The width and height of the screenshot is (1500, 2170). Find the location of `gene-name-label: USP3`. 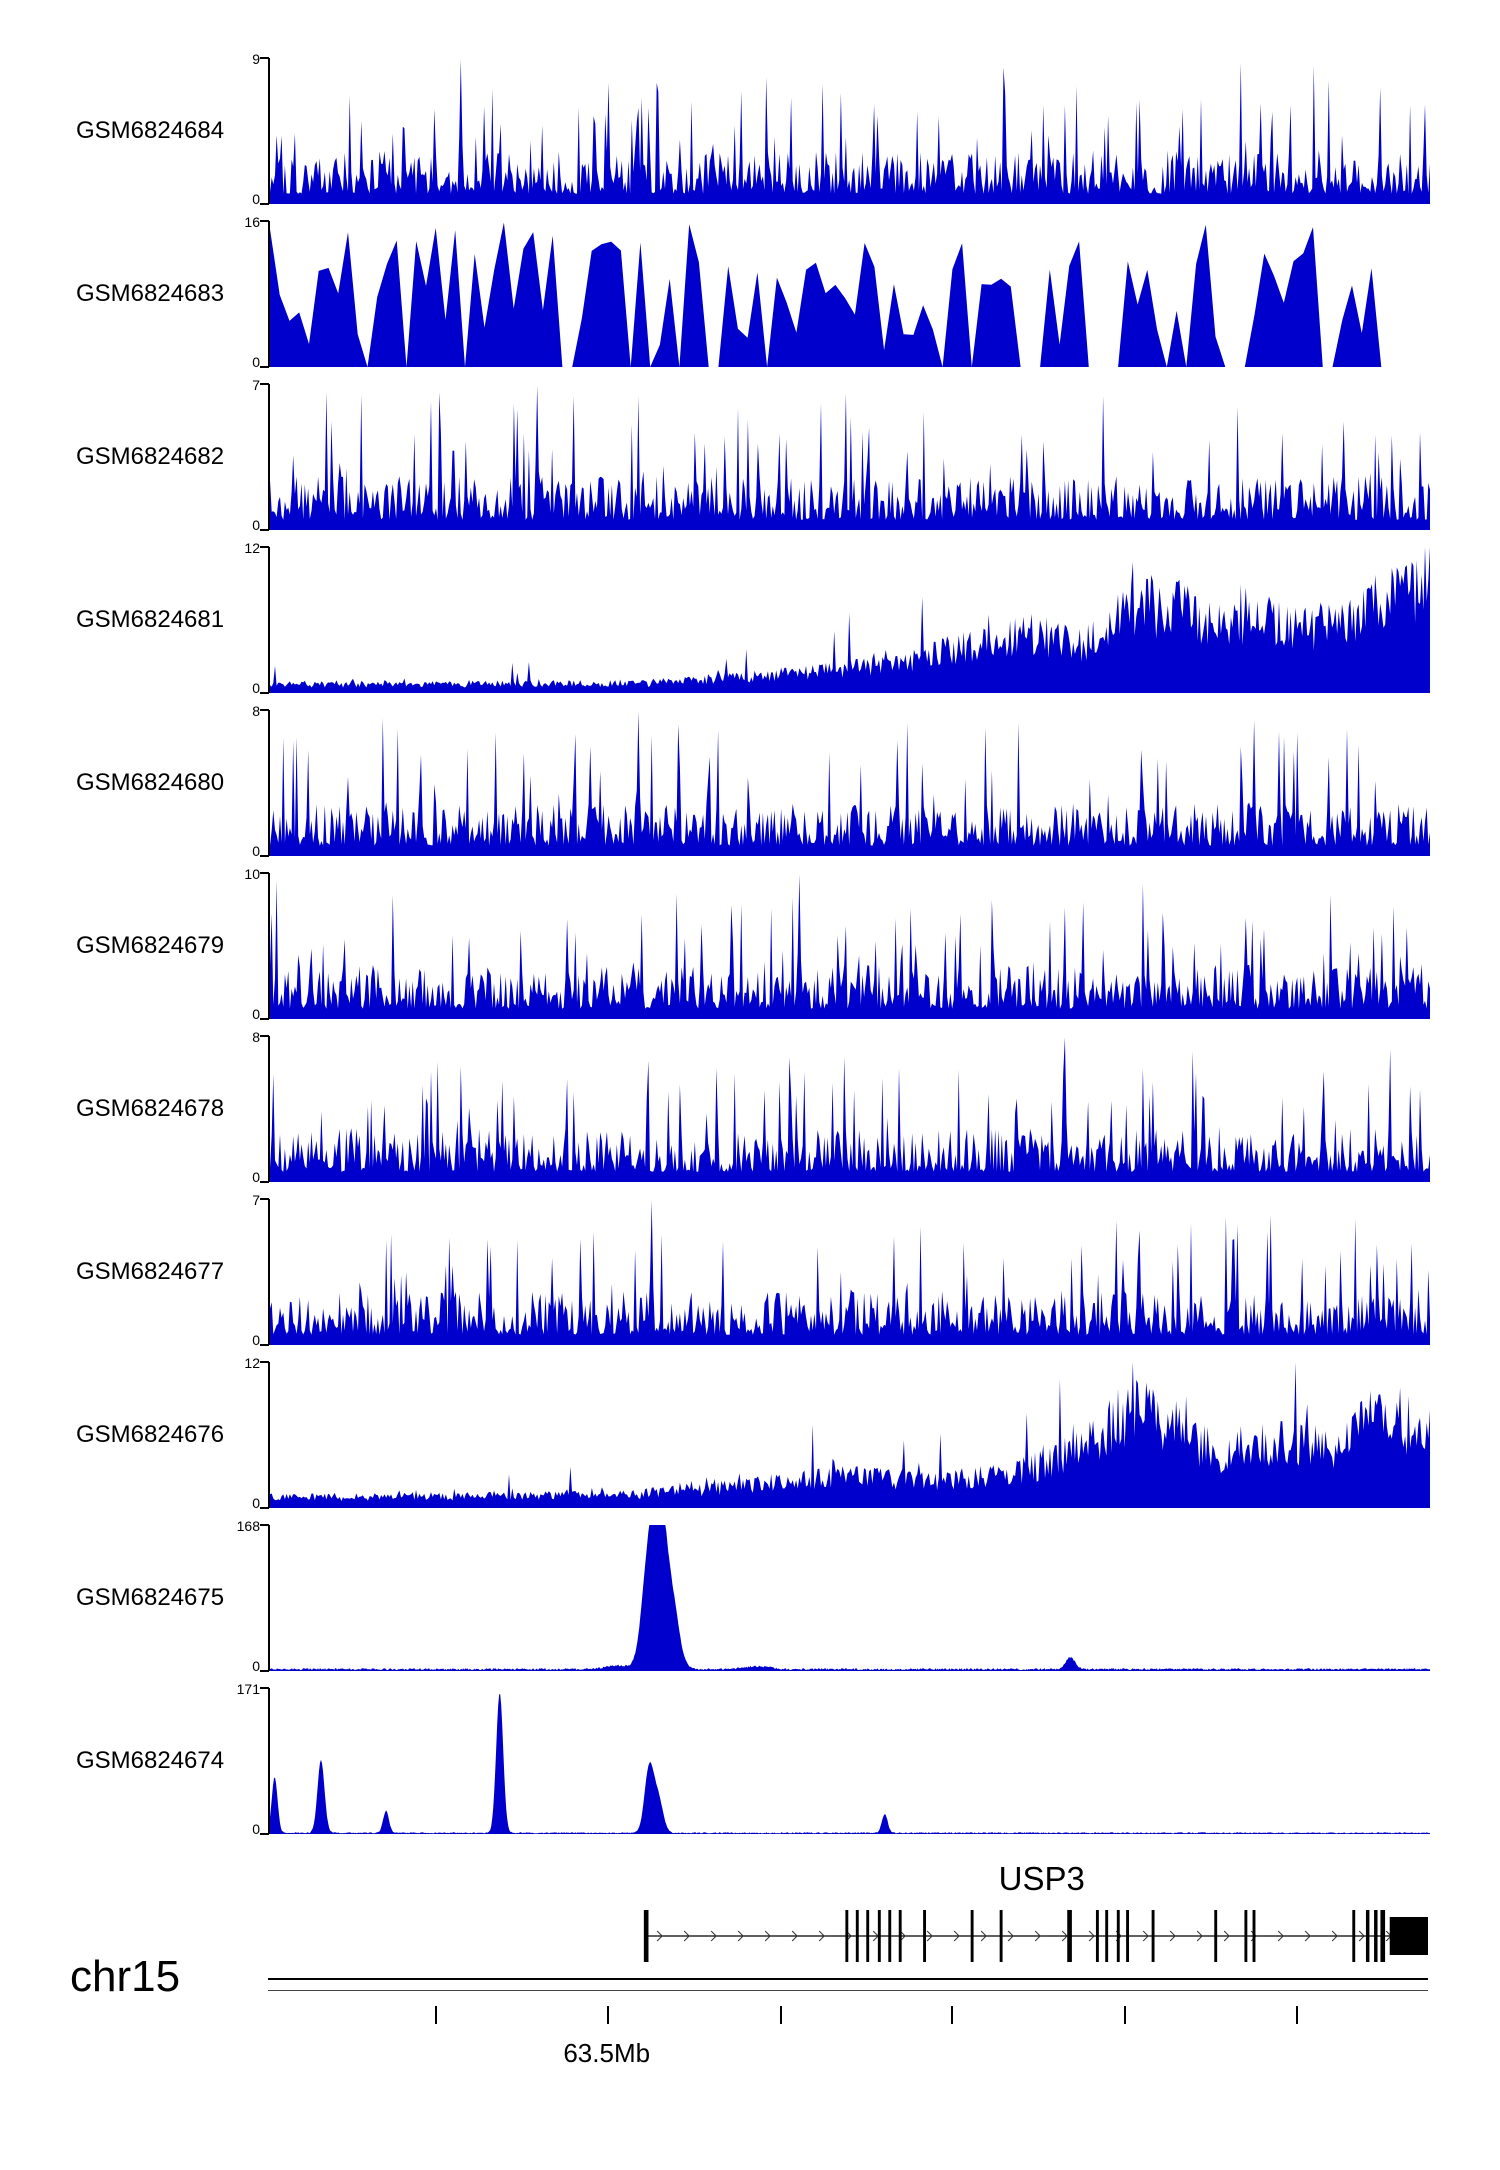

gene-name-label: USP3 is located at coordinates (1041, 1878).